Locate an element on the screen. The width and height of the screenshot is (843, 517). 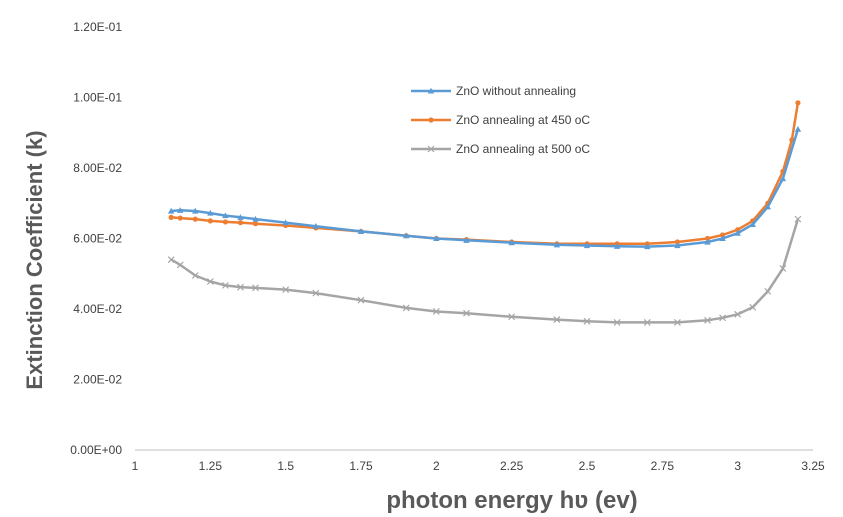
x-tick-label: 1 is located at coordinates (135, 466).